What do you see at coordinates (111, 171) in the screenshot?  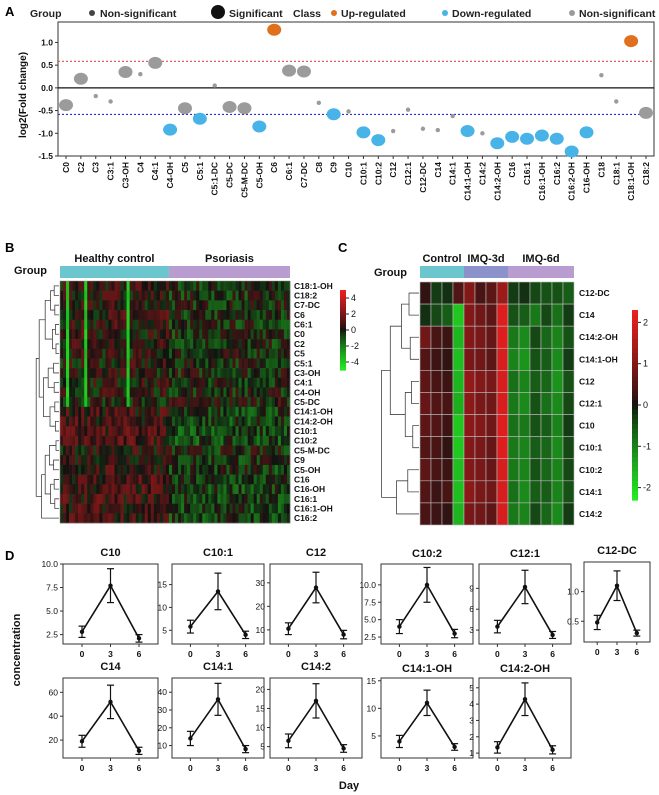 I see `xtick-label-c3-1: C3:1` at bounding box center [111, 171].